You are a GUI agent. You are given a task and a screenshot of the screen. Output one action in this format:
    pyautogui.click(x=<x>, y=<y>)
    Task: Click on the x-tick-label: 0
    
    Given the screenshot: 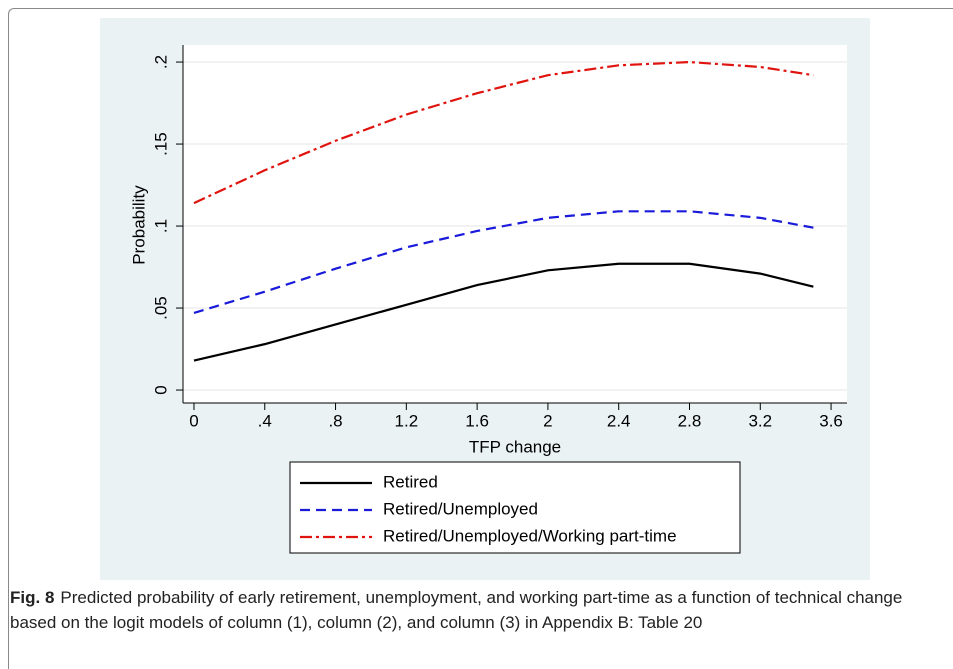 What is the action you would take?
    pyautogui.click(x=193, y=420)
    